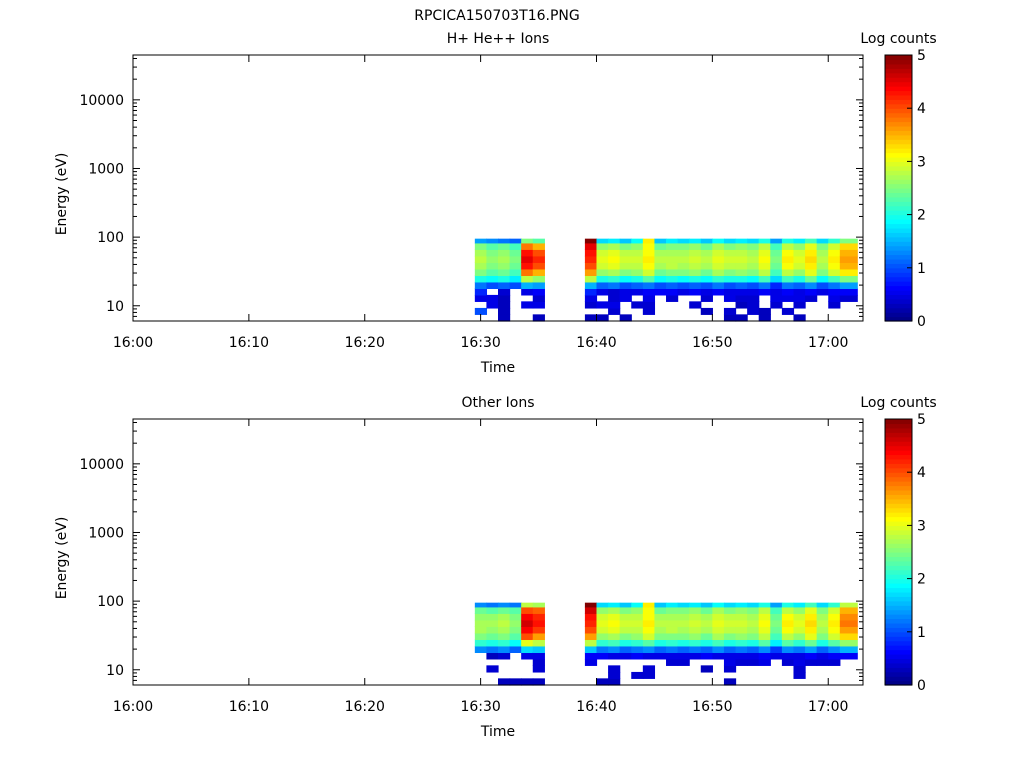 Image resolution: width=1024 pixels, height=768 pixels. What do you see at coordinates (106, 533) in the screenshot?
I see `y-tick-label: 1000` at bounding box center [106, 533].